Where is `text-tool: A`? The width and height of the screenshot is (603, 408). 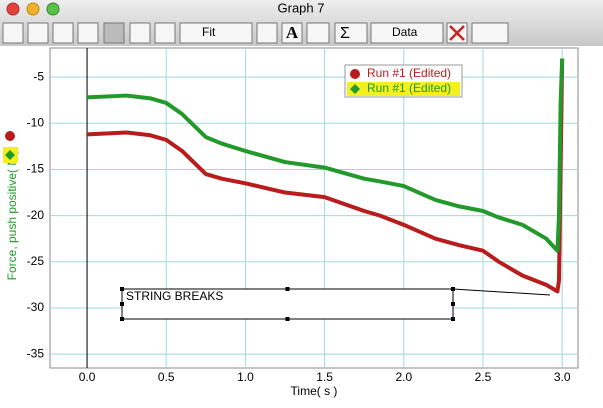
text-tool: A is located at coordinates (292, 32).